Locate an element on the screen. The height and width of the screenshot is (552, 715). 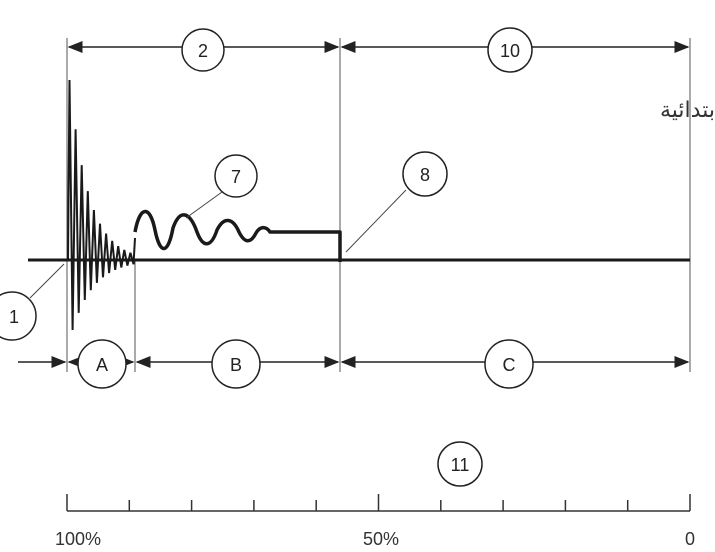
svg-text: B is located at coordinates (236, 365).